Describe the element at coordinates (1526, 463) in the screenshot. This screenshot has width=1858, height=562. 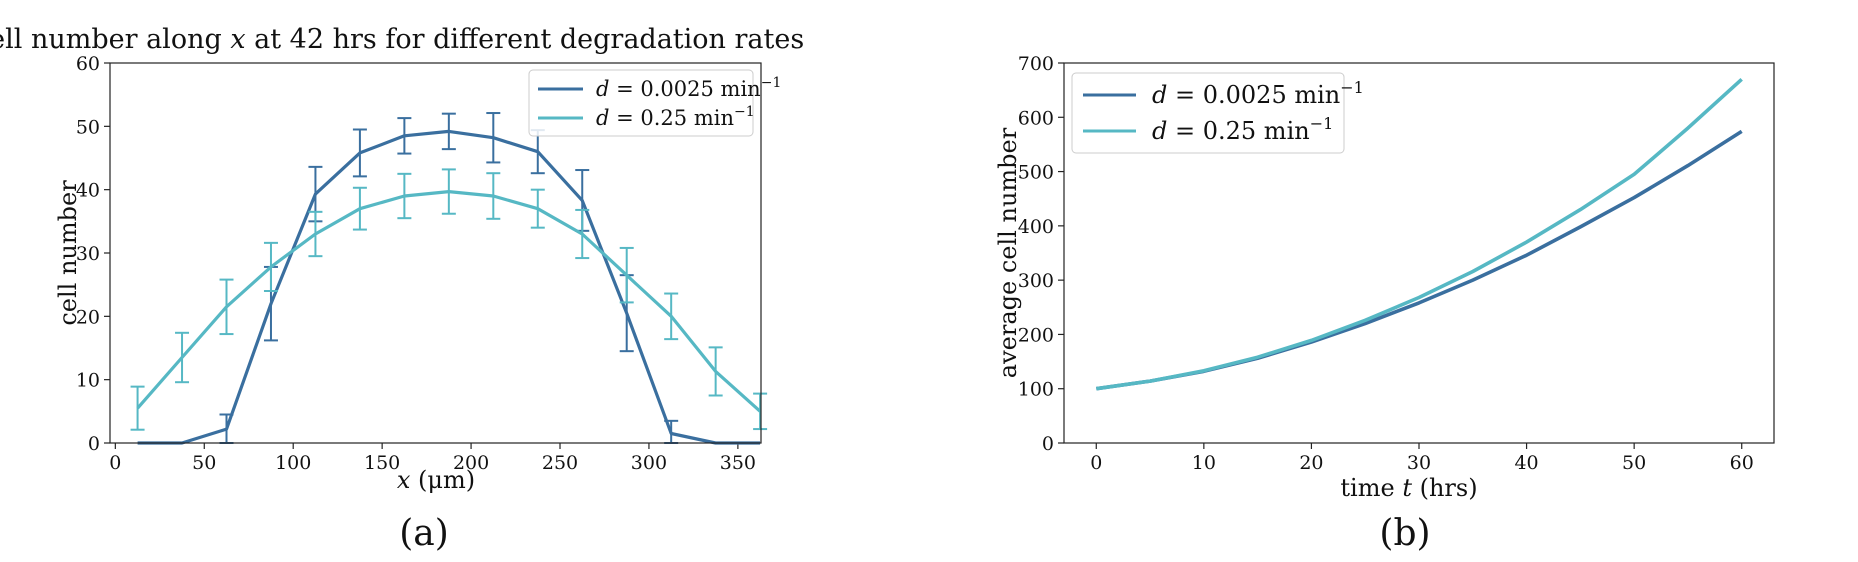
I see `chart-b-xtick-label: 40` at that location.